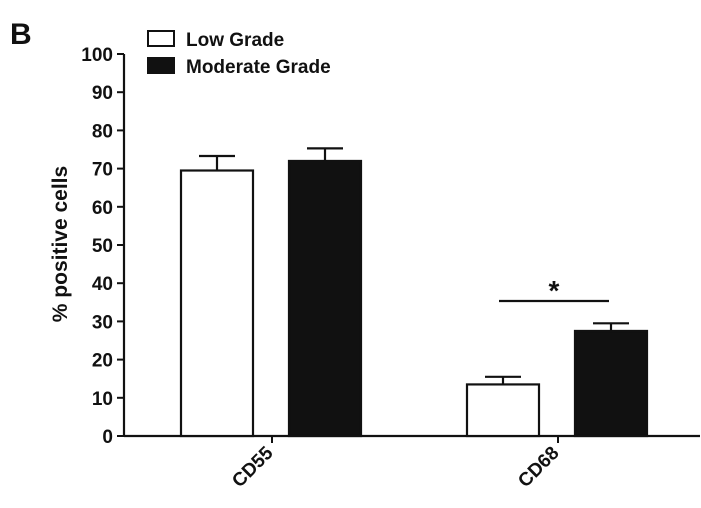 This screenshot has height=508, width=701. Describe the element at coordinates (161, 38) in the screenshot. I see `legend-swatch-low-grade` at that location.